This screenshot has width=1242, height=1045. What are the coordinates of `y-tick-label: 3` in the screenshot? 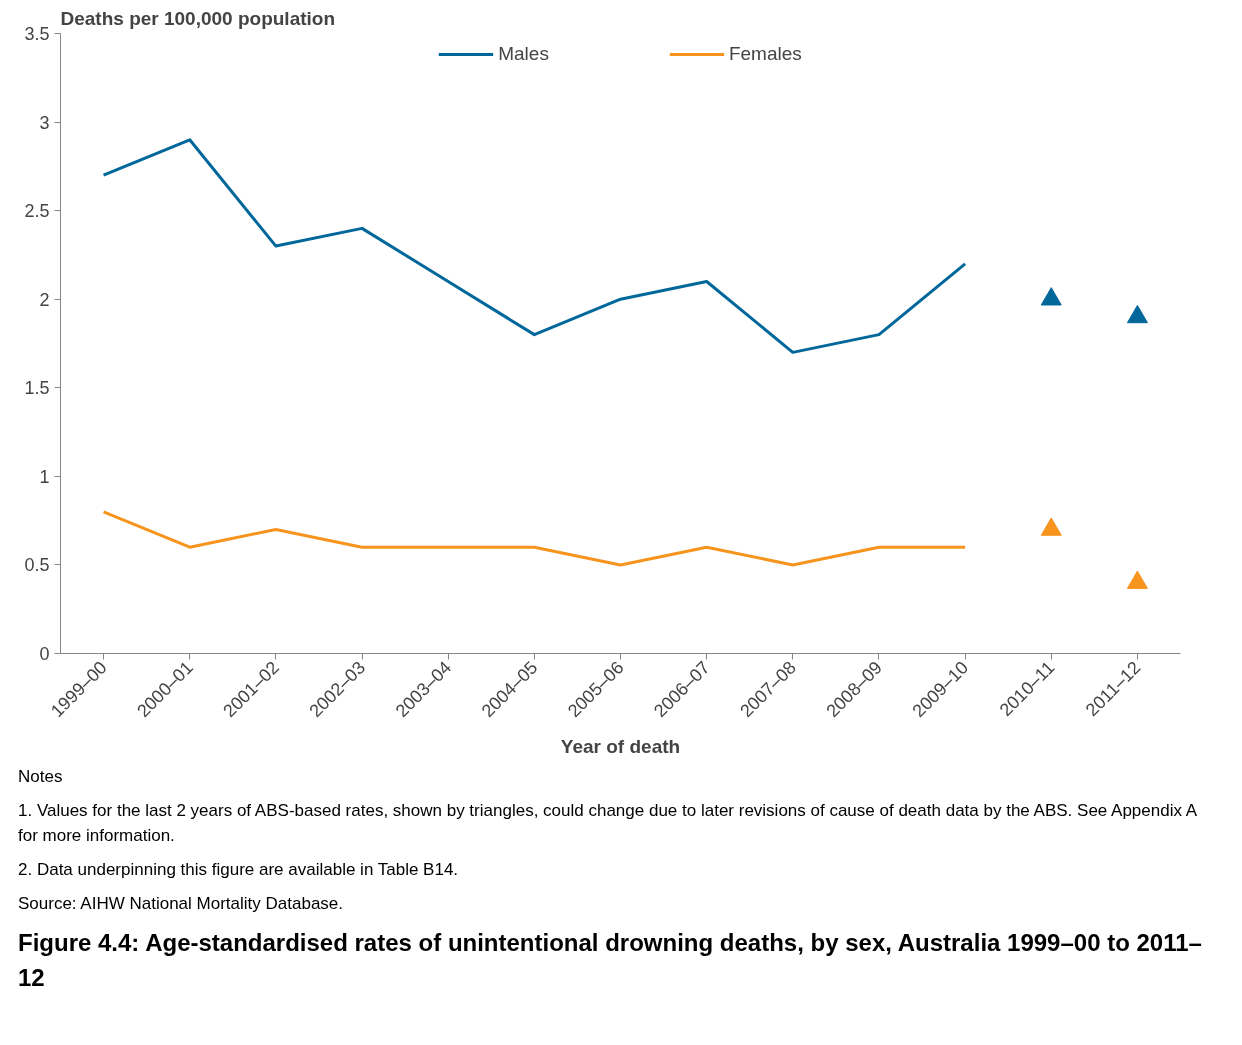 It's located at (44, 122).